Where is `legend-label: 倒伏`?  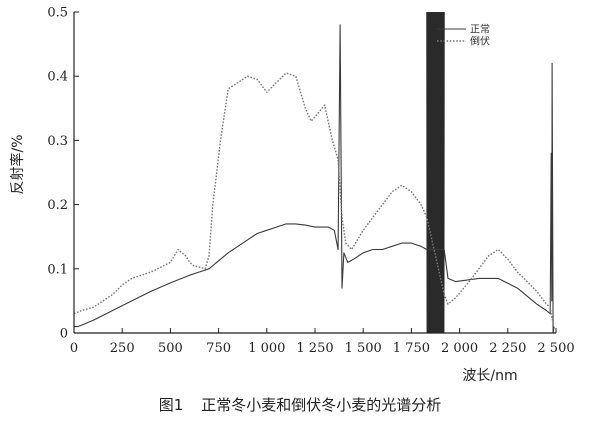
legend-label: 倒伏 is located at coordinates (480, 41).